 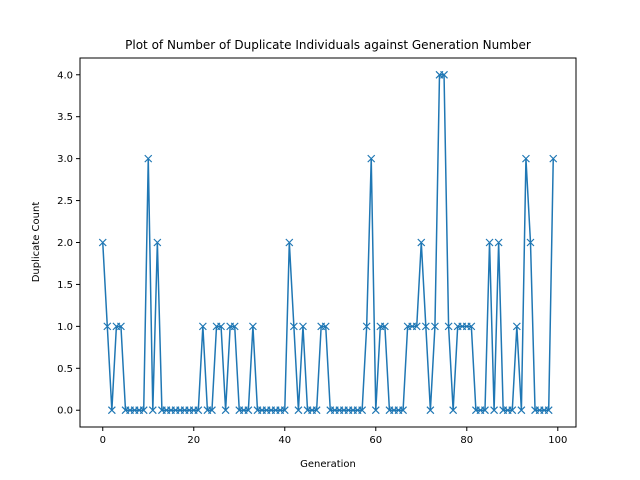 What do you see at coordinates (65, 159) in the screenshot?
I see `y-tick-label: 3.0` at bounding box center [65, 159].